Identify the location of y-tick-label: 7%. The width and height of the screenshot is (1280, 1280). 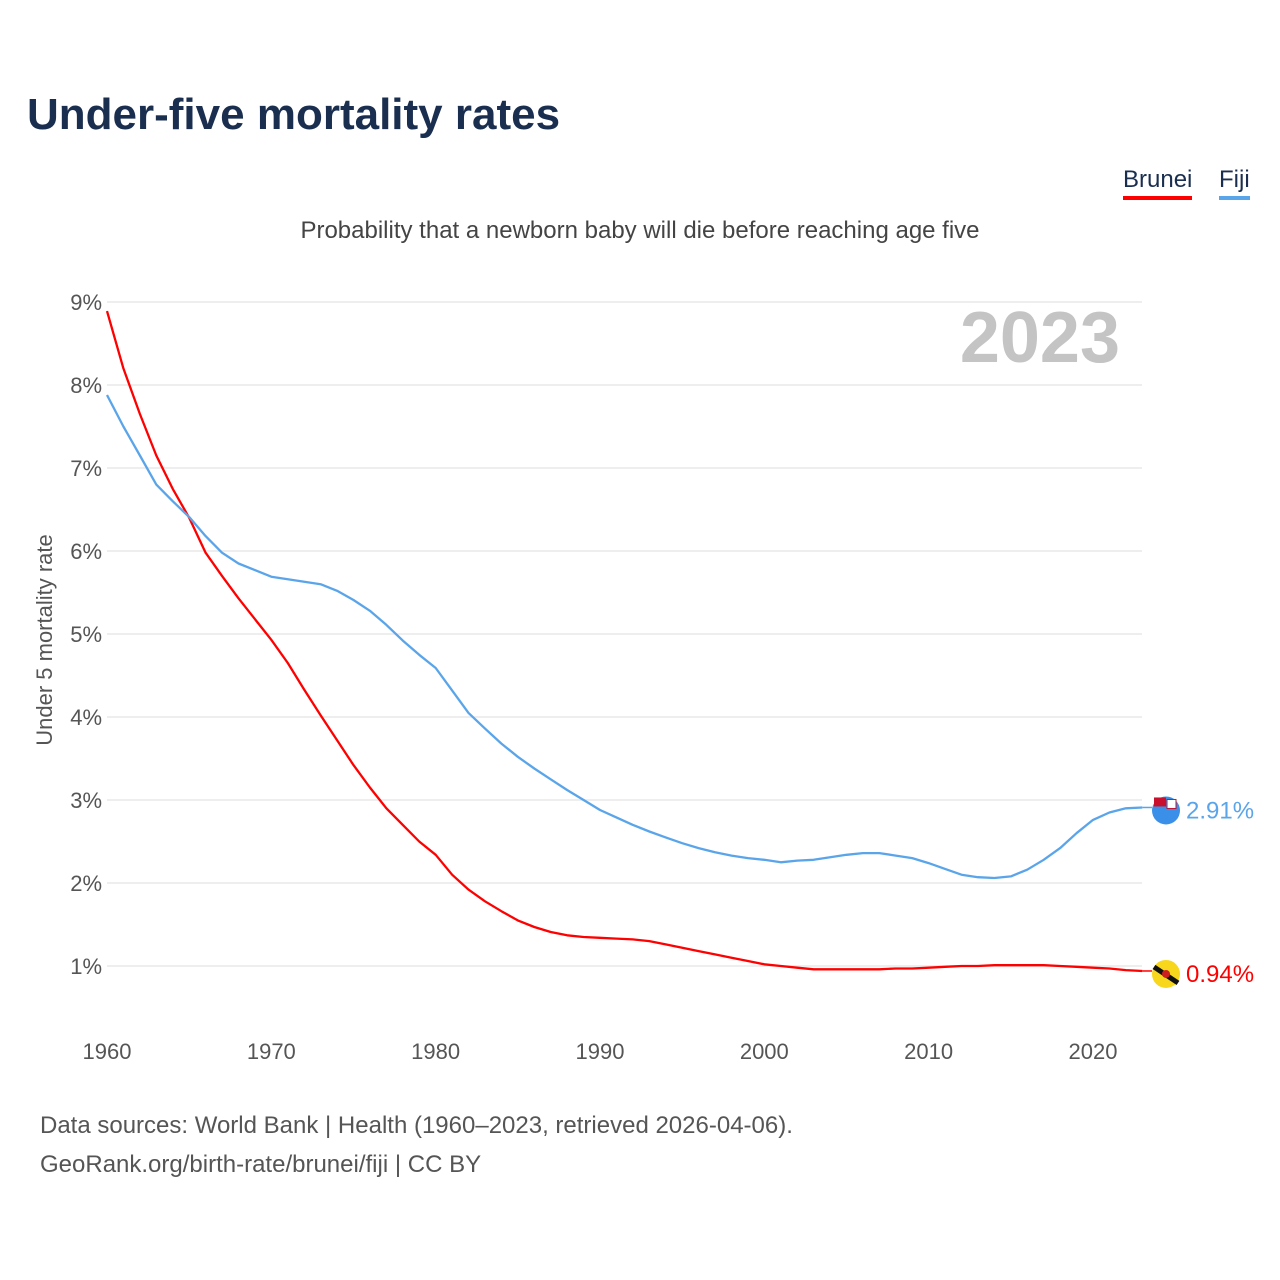
(86, 468).